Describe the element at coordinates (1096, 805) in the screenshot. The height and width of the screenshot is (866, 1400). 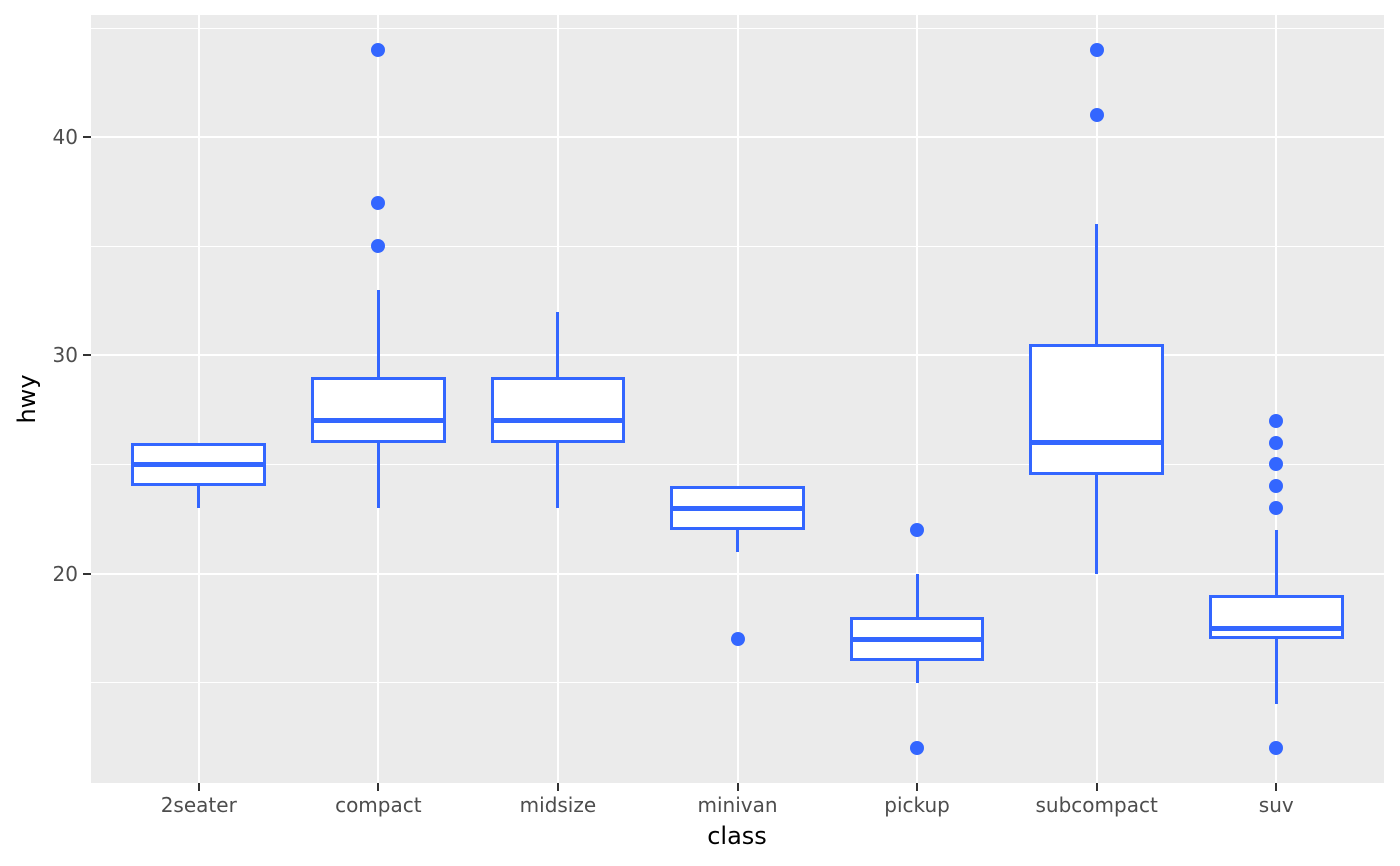
I see `x-axis-tick-label: subcompact` at that location.